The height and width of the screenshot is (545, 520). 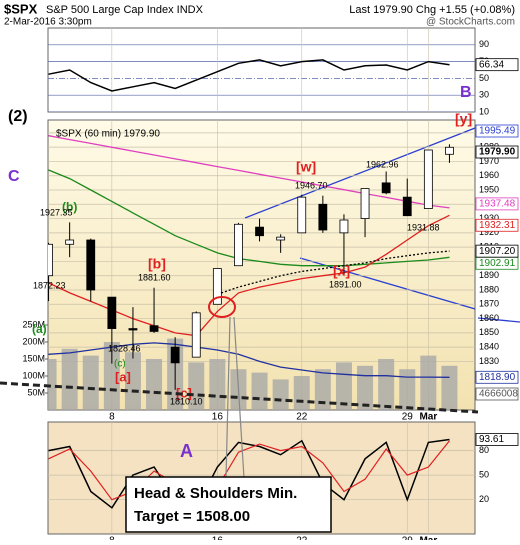 What do you see at coordinates (215, 493) in the screenshot?
I see `callout-line: Head & Shoulders Min.` at bounding box center [215, 493].